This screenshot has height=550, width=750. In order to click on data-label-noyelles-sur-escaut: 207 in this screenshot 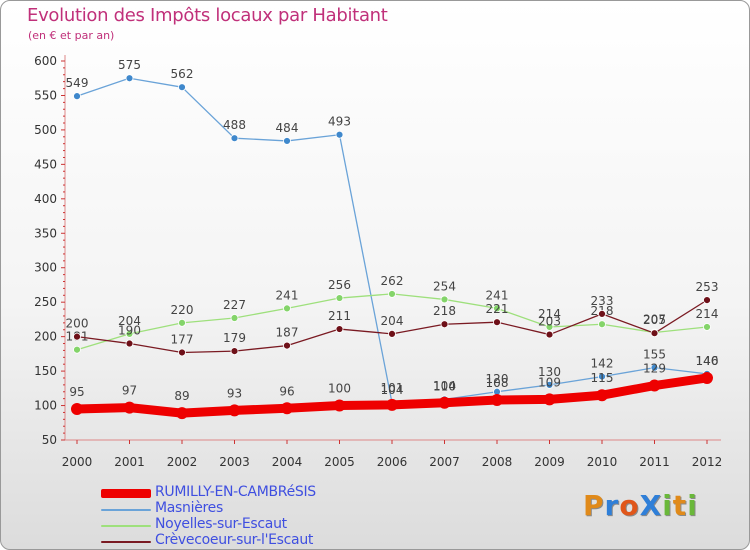, I will do `click(654, 320)`.